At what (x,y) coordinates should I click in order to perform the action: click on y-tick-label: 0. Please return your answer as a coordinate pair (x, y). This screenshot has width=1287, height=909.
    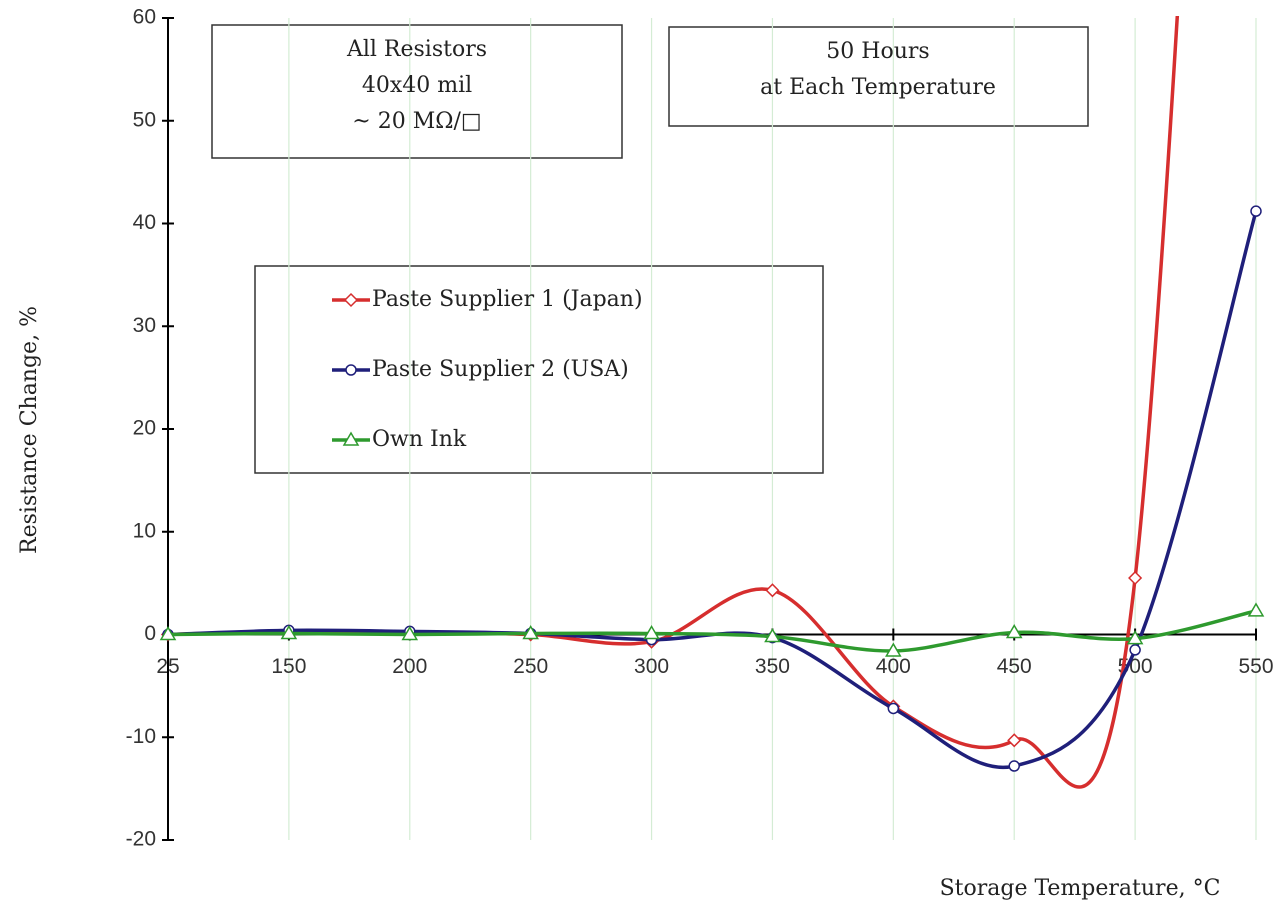
    Looking at the image, I should click on (150, 633).